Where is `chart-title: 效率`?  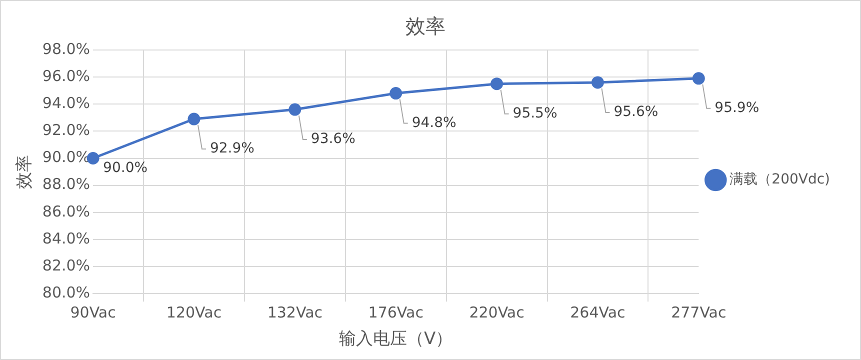
chart-title: 效率 is located at coordinates (426, 26).